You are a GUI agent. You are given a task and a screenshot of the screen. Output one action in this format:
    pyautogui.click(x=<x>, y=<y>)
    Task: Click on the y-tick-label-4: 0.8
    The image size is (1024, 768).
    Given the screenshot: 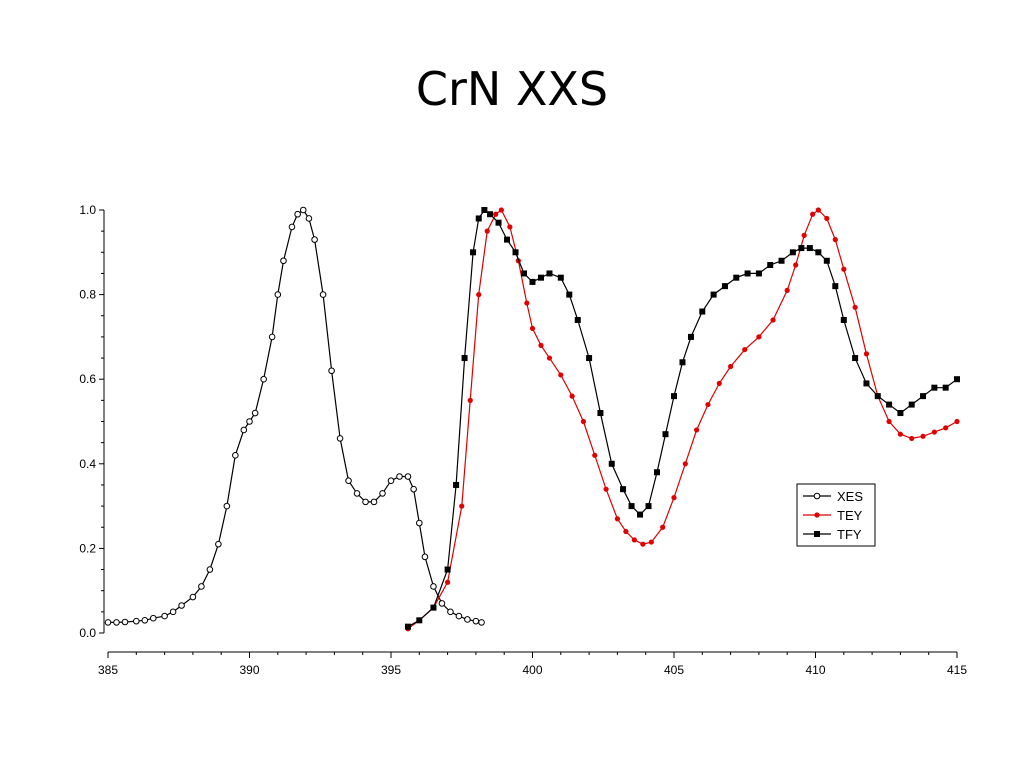 What is the action you would take?
    pyautogui.click(x=87, y=295)
    